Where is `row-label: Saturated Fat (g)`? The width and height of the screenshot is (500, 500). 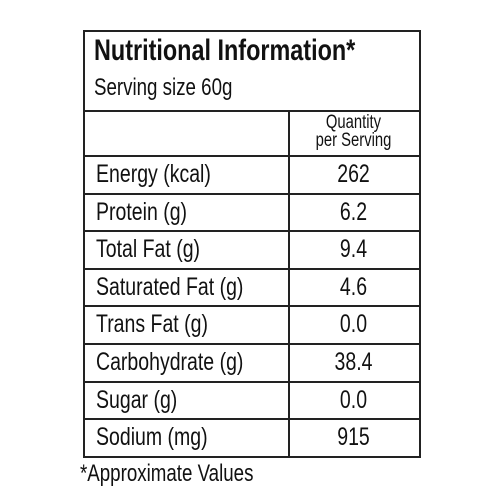
row-label: Saturated Fat (g) is located at coordinates (170, 286).